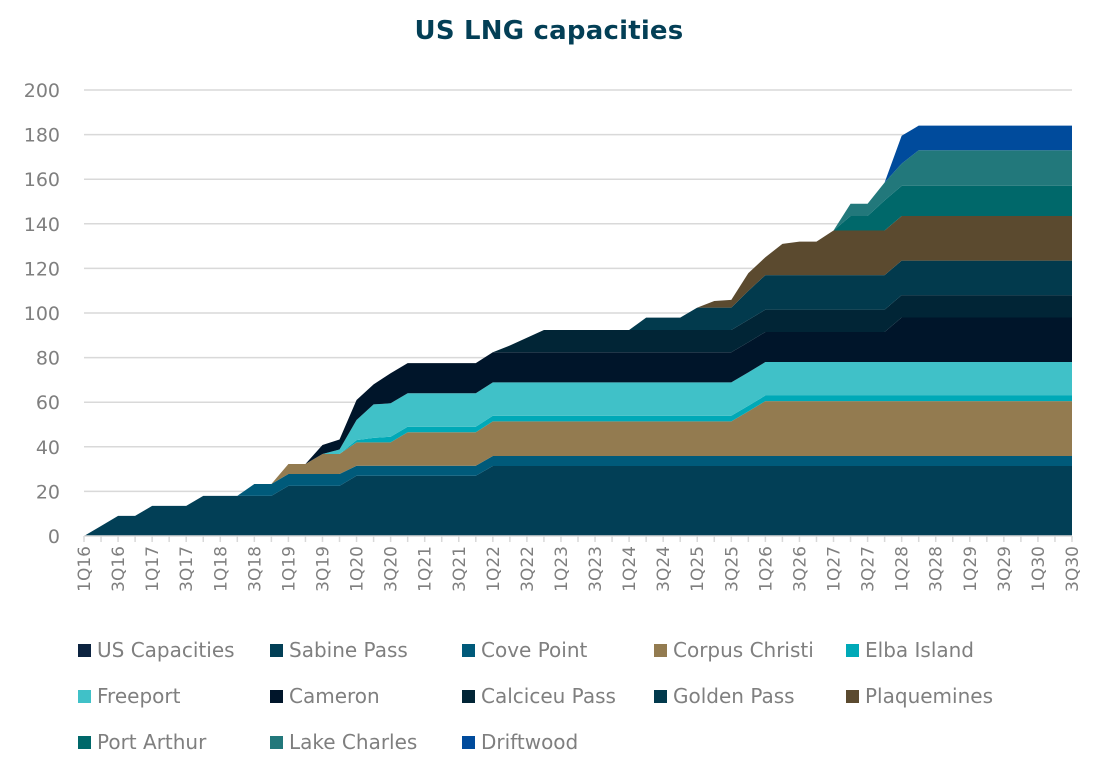 This screenshot has width=1098, height=777. What do you see at coordinates (562, 569) in the screenshot?
I see `x-tick-label: 1Q23` at bounding box center [562, 569].